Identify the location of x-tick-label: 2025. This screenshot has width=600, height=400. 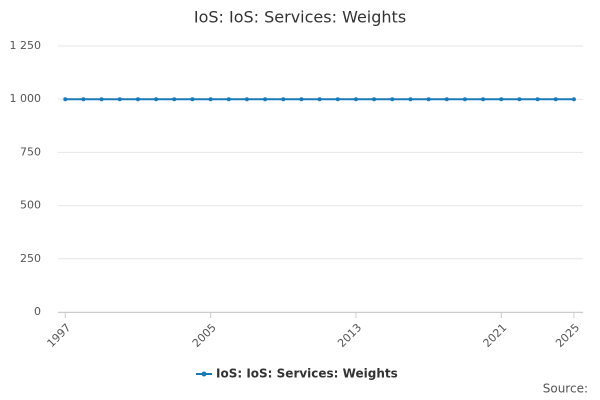
(567, 335).